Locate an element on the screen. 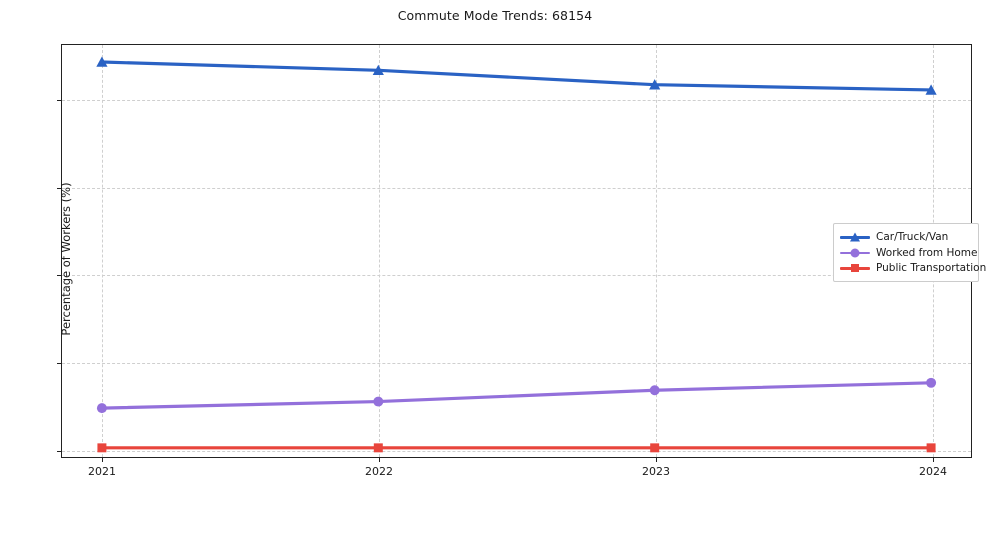 This screenshot has height=539, width=990. series-line-car-truck-van is located at coordinates (516, 76).